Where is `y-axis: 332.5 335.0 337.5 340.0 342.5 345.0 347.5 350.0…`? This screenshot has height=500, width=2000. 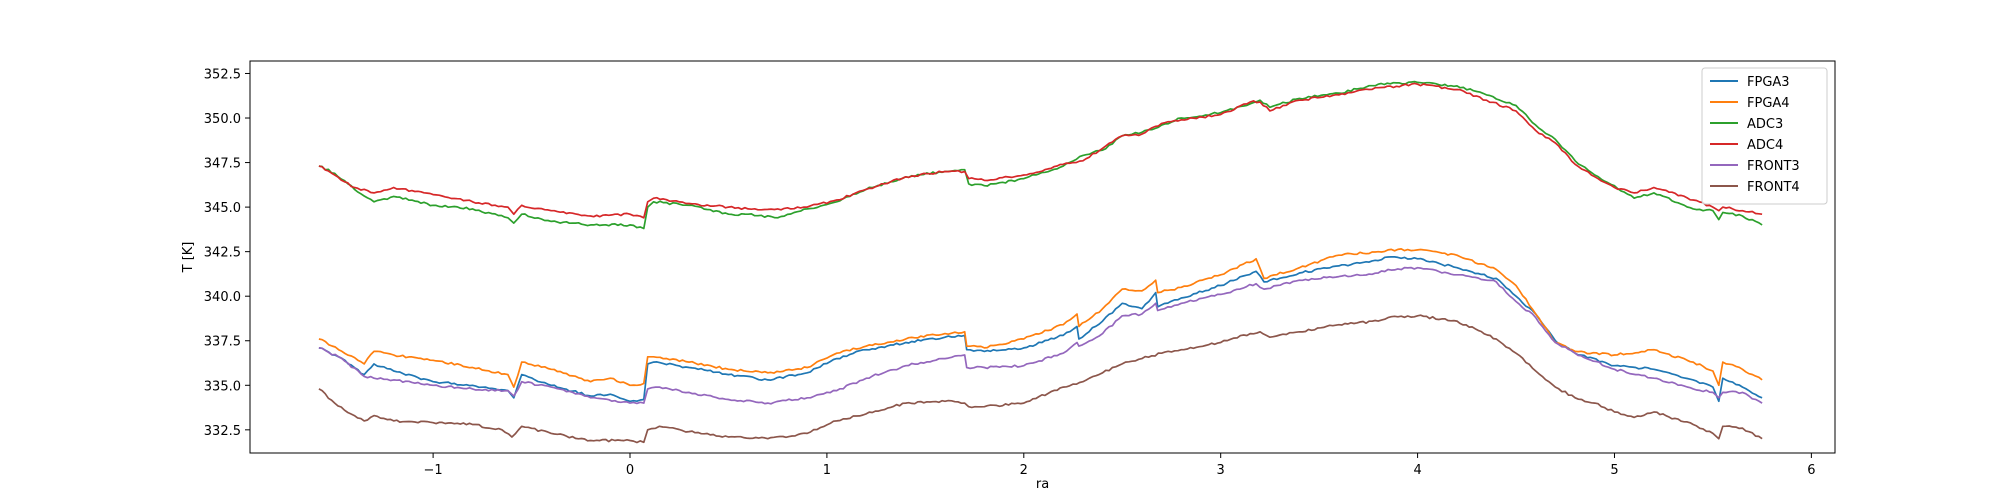
y-axis: 332.5 335.0 337.5 340.0 342.5 345.0 347.5 350.0… is located at coordinates (227, 253).